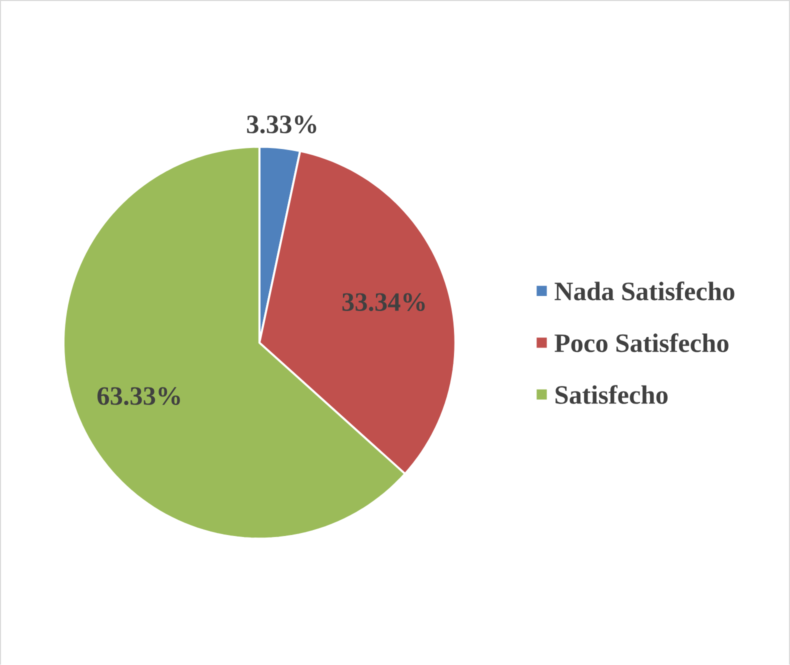  I want to click on data-label: 3.33%, so click(281, 124).